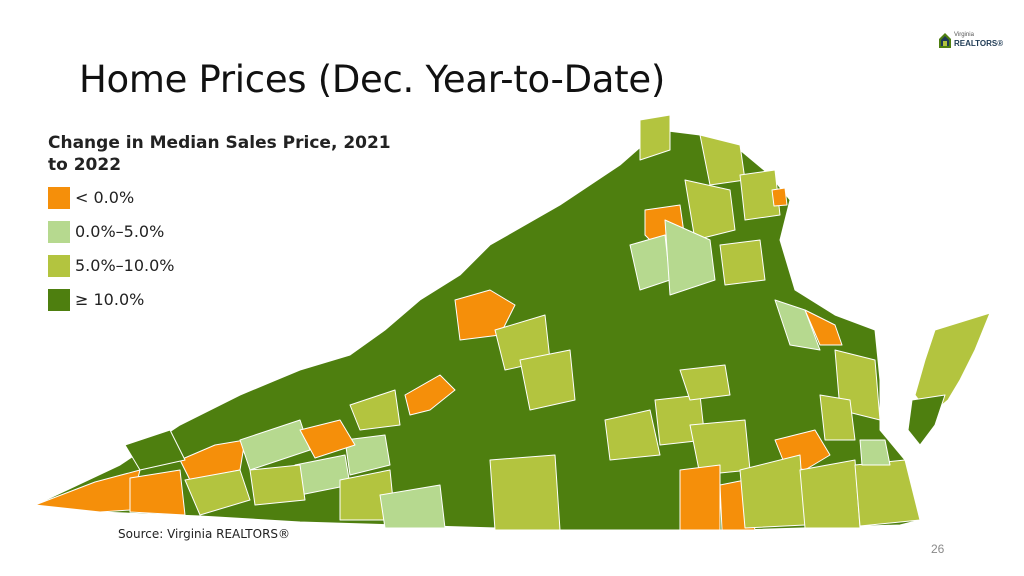 This screenshot has width=1024, height=576. Describe the element at coordinates (979, 43) in the screenshot. I see `logo-big-text: REALTORS®` at that location.